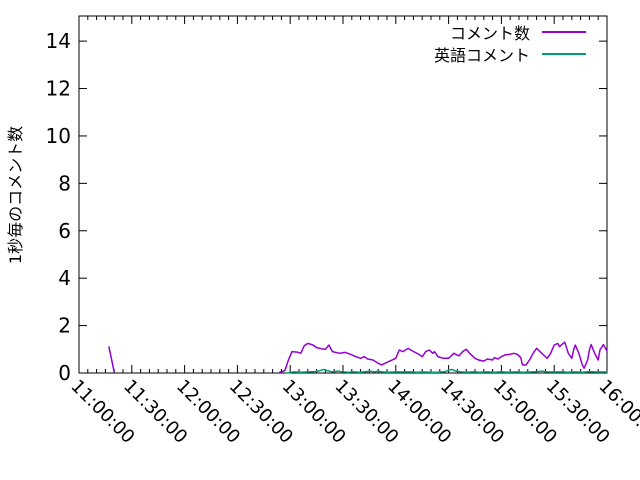 The image size is (640, 480). What do you see at coordinates (58, 136) in the screenshot?
I see `y-tick-label: 10` at bounding box center [58, 136].